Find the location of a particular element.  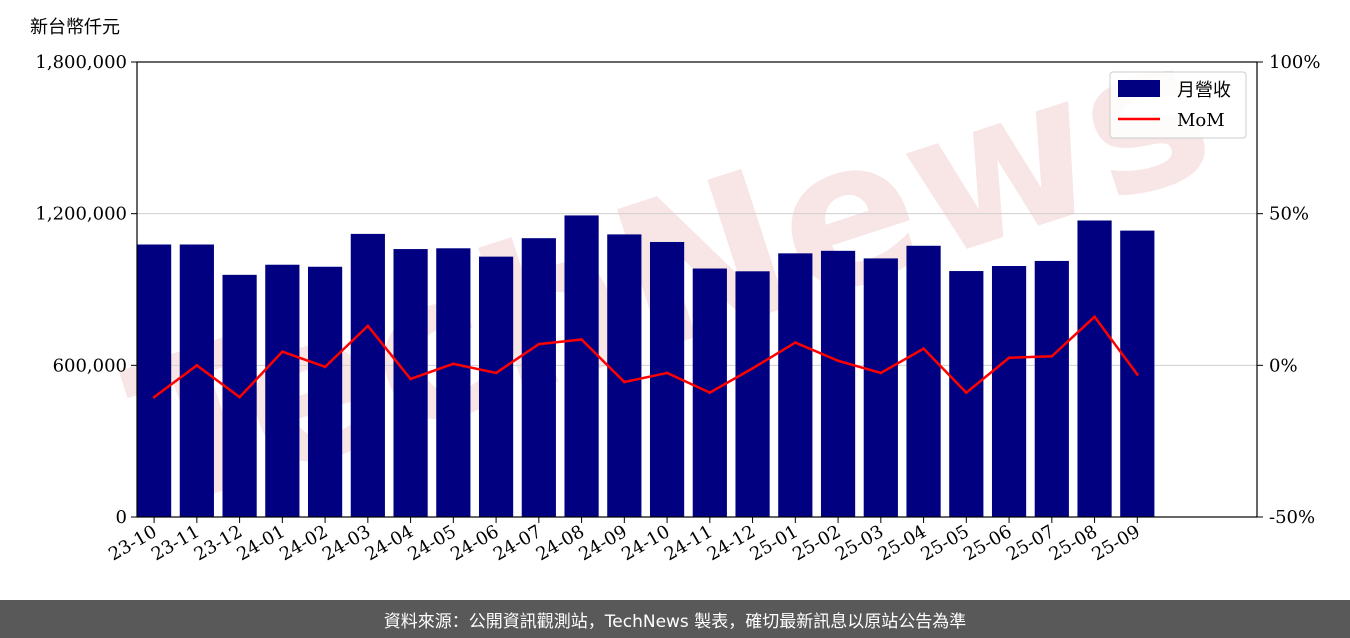

mom-line is located at coordinates (646, 357).